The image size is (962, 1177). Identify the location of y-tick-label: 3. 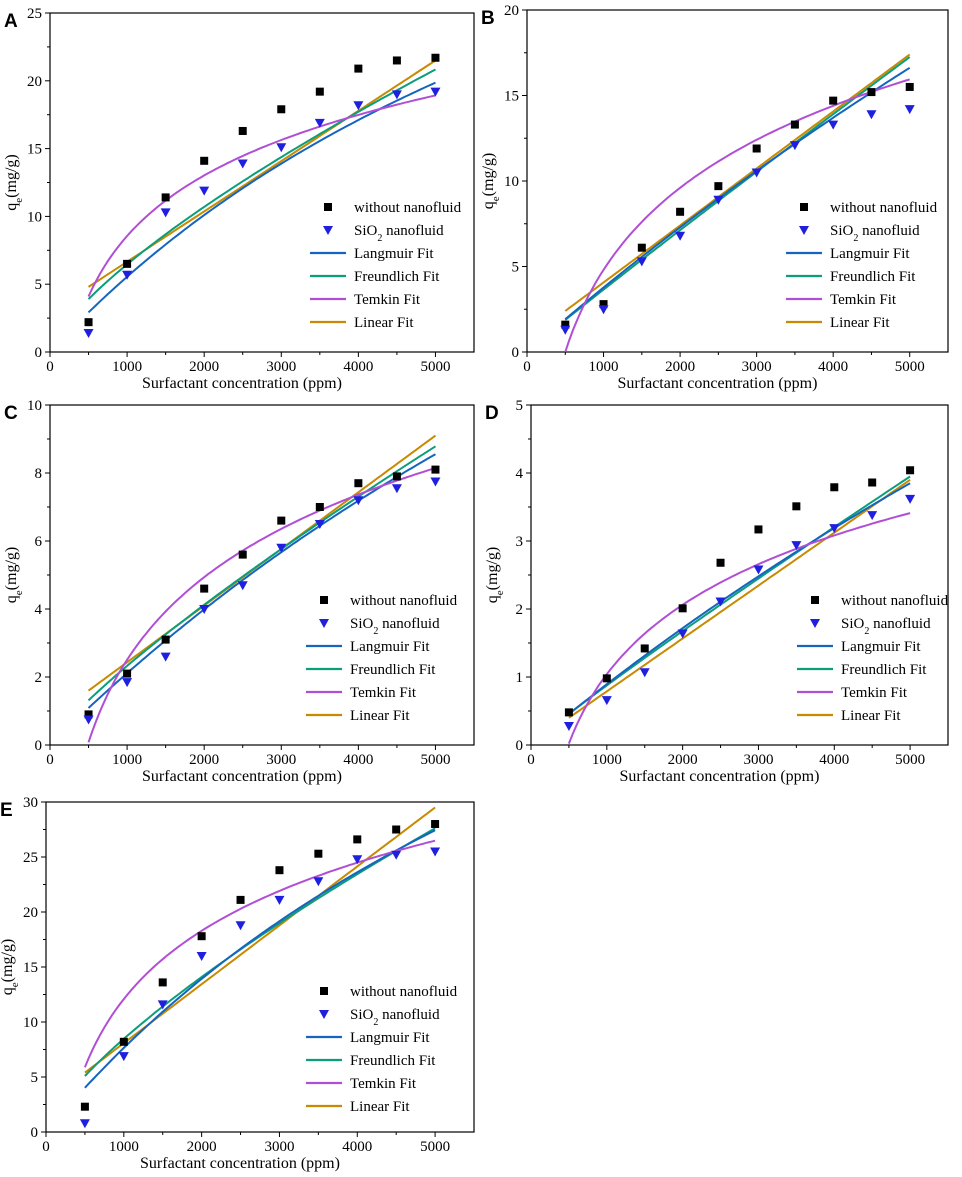
(520, 542).